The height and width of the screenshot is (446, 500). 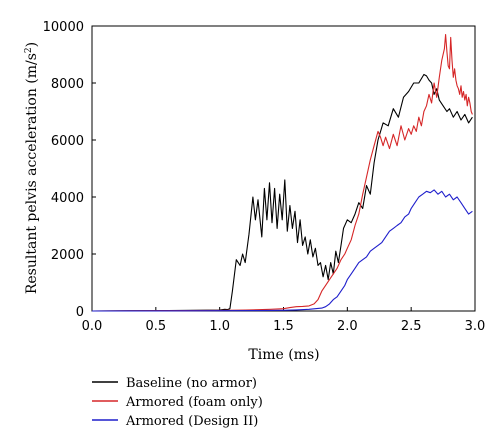 What do you see at coordinates (92, 326) in the screenshot?
I see `x-tick-label: 0.0` at bounding box center [92, 326].